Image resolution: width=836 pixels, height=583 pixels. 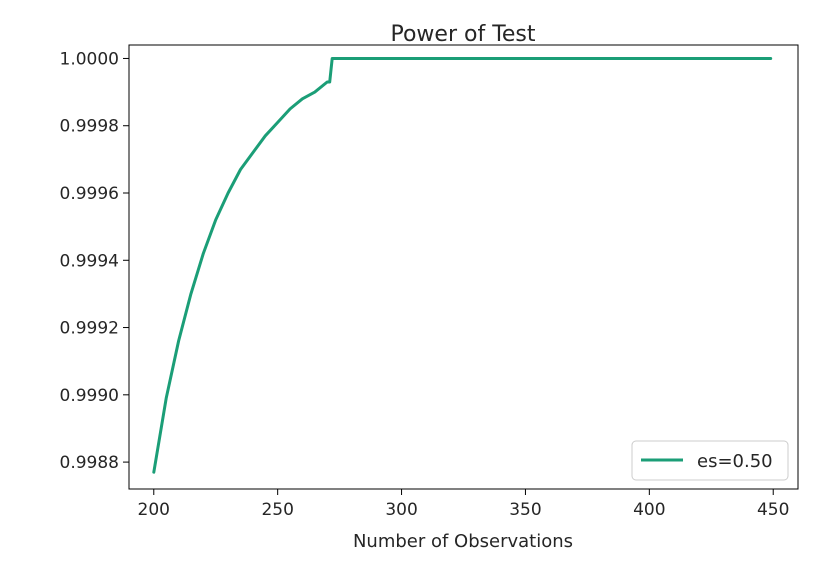 What do you see at coordinates (89, 329) in the screenshot?
I see `y-tick-label: 0.9992` at bounding box center [89, 329].